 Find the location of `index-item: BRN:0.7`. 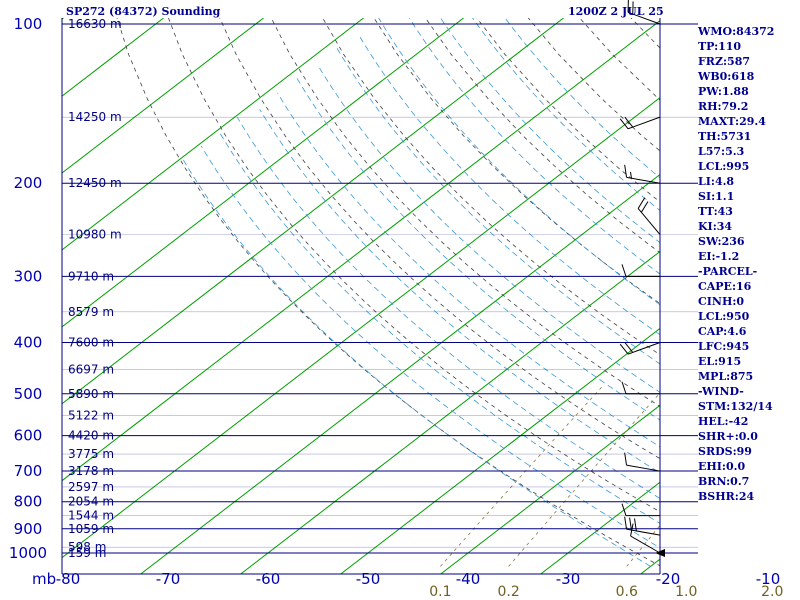

index-item: BRN:0.7 is located at coordinates (723, 481).